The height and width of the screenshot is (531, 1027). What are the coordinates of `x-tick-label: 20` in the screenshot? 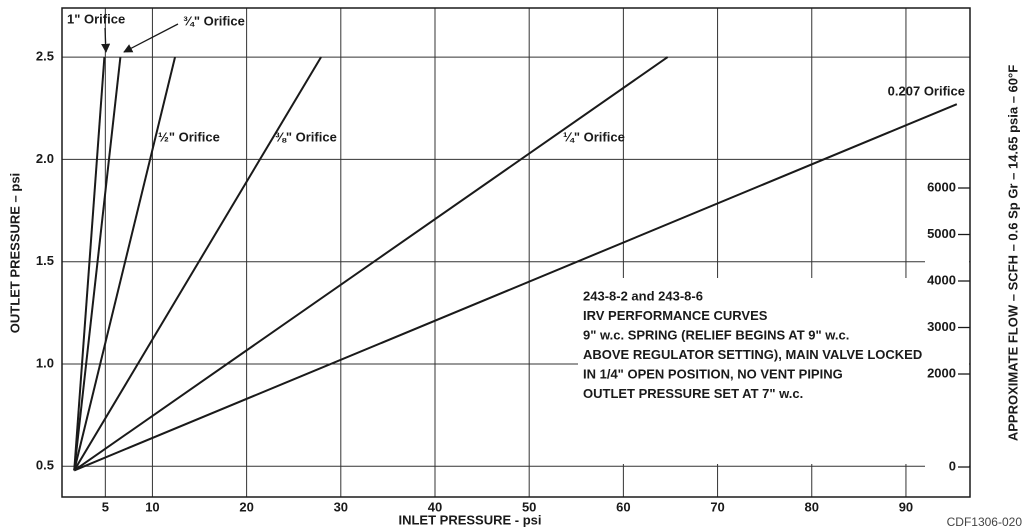 It's located at (246, 506).